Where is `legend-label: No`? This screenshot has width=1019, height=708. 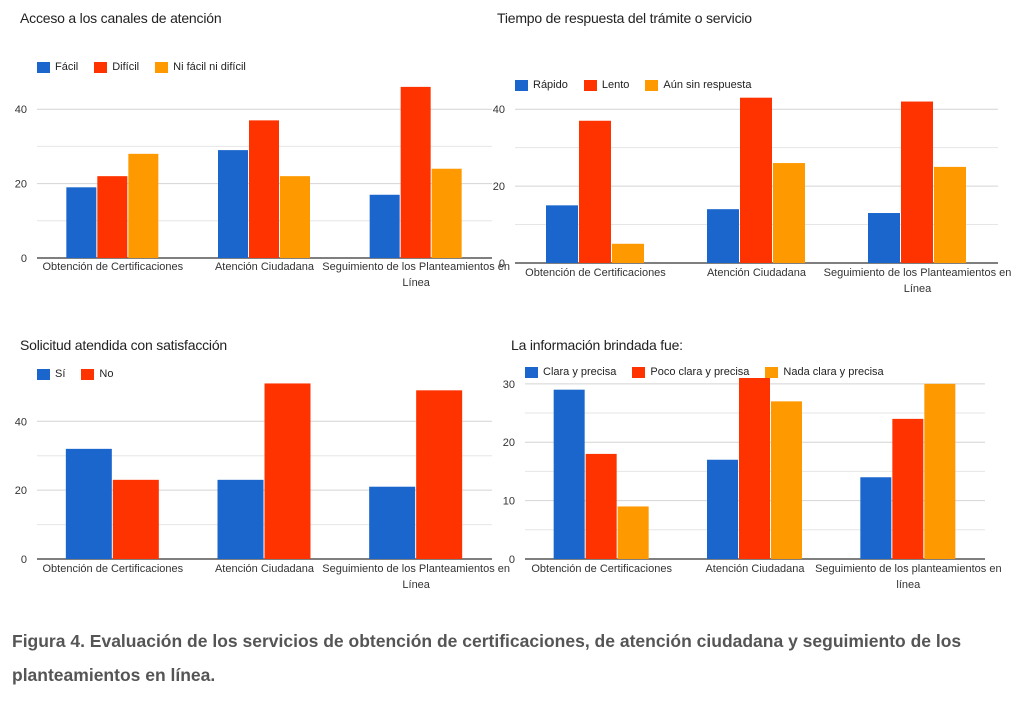 legend-label: No is located at coordinates (106, 374).